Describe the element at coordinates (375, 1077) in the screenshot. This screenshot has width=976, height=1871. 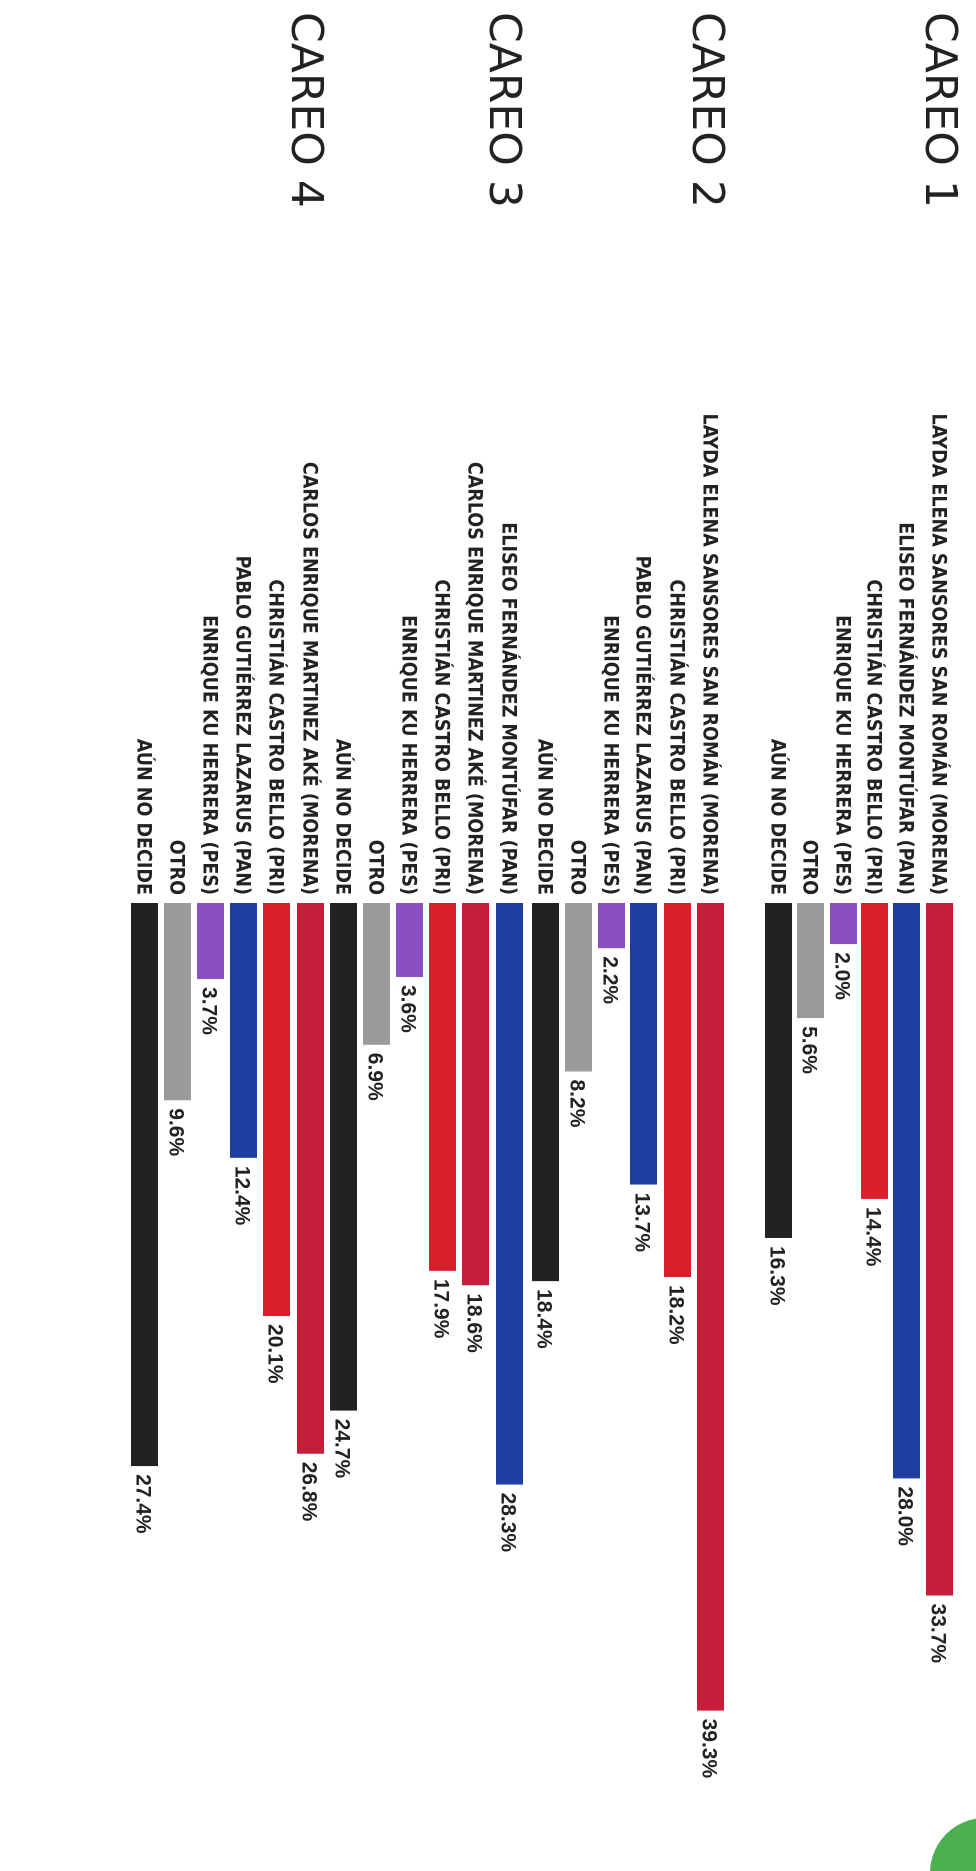
I see `data-label: 6.9%` at that location.